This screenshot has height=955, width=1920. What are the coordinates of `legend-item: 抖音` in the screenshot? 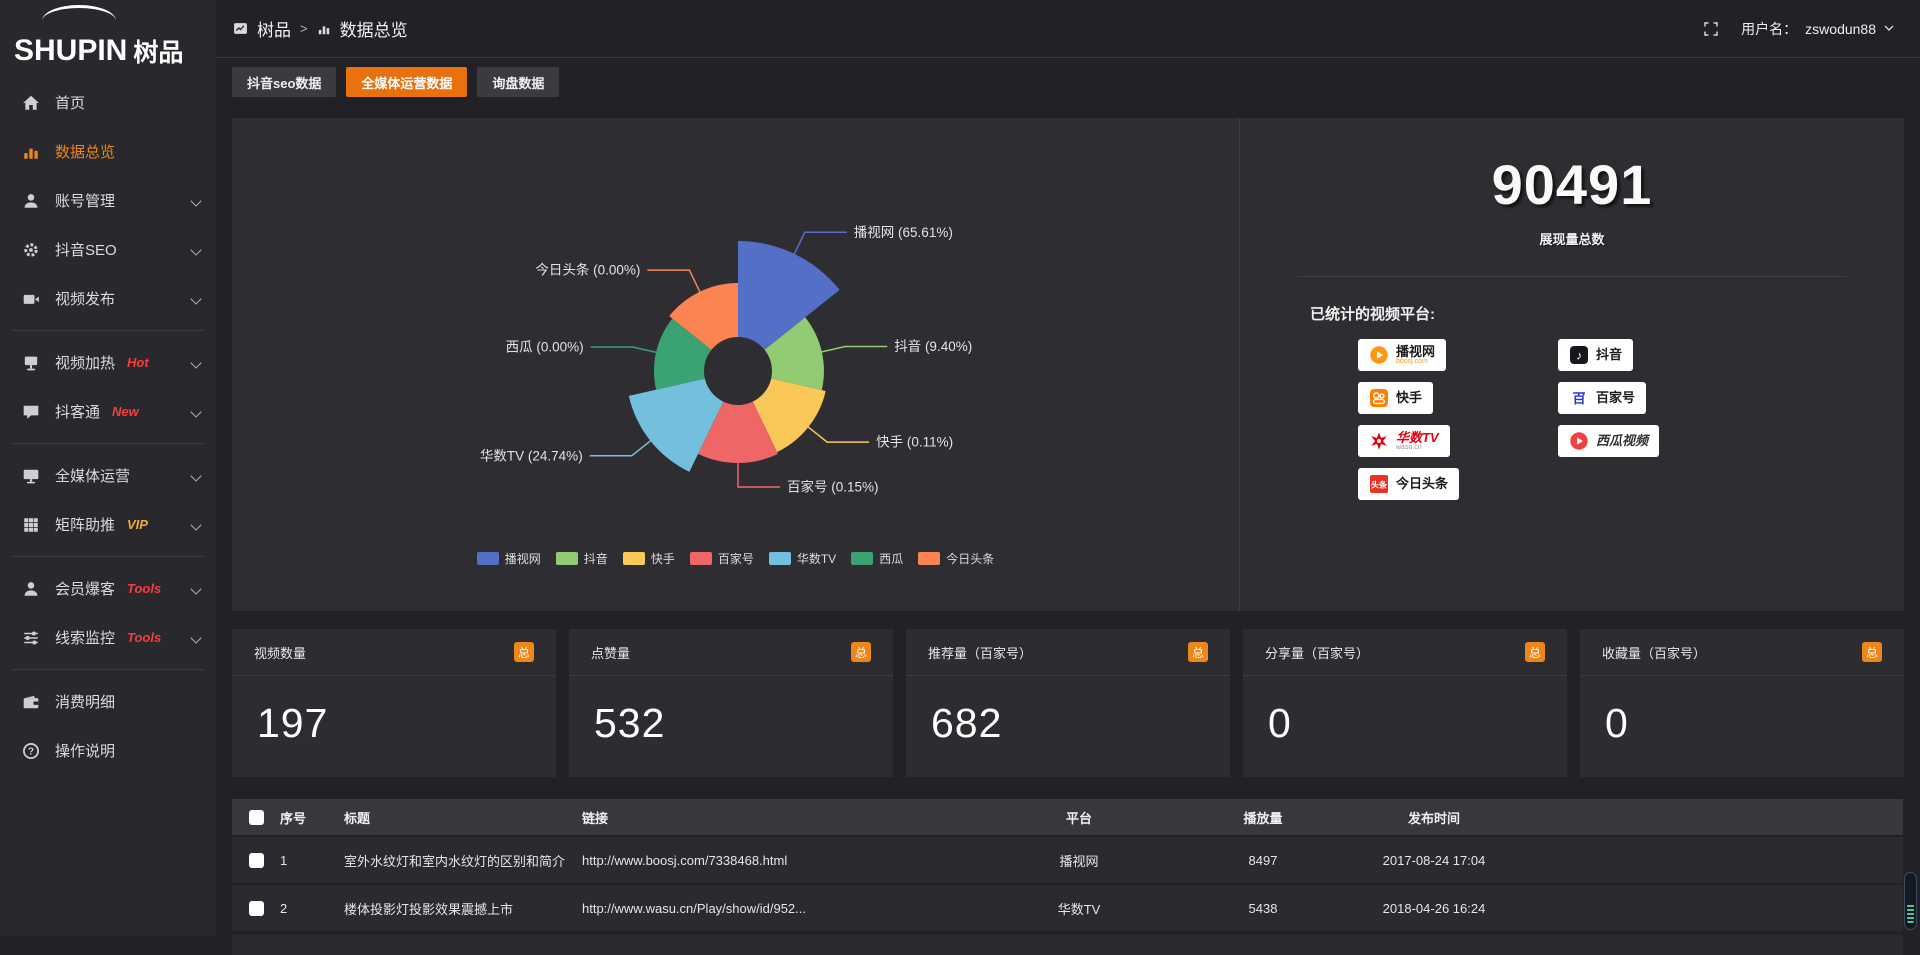 It's located at (581, 558).